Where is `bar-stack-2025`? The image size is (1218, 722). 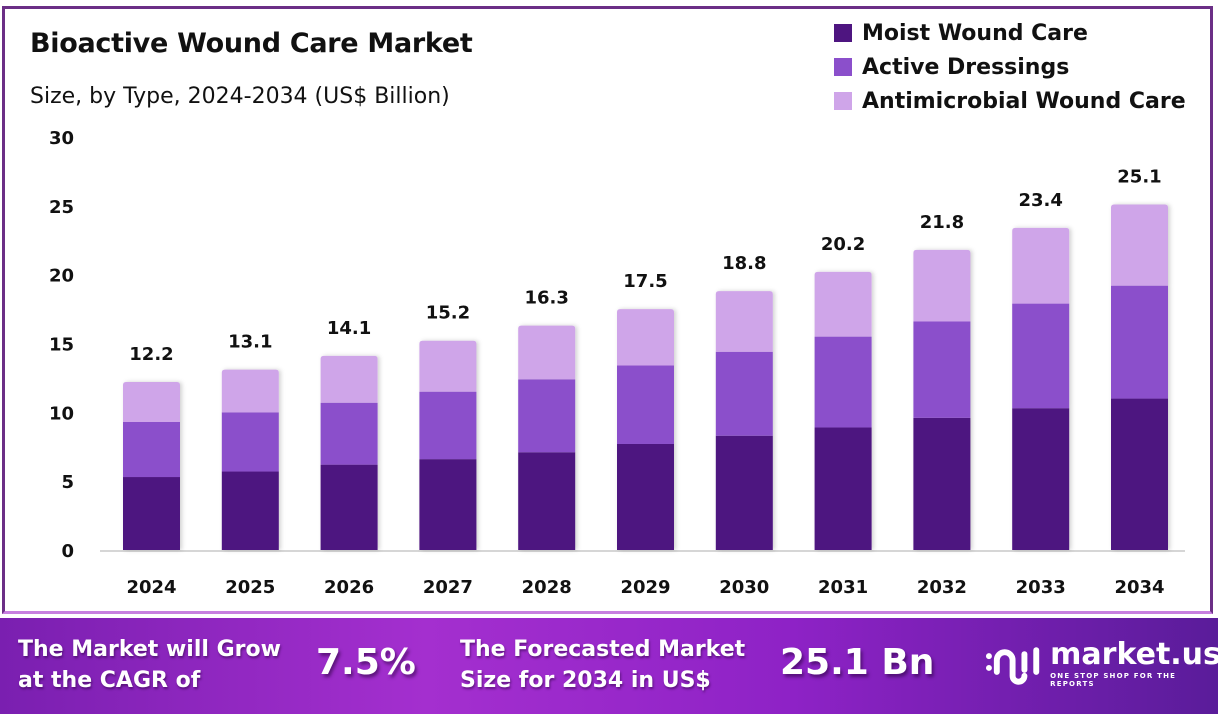 bar-stack-2025 is located at coordinates (250, 459).